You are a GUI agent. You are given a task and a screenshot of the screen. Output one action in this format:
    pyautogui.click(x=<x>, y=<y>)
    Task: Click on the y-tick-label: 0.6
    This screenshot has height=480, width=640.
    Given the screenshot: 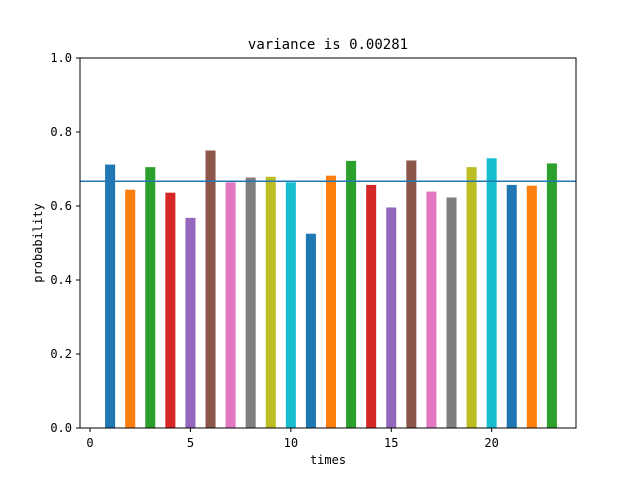 What is the action you would take?
    pyautogui.click(x=61, y=206)
    